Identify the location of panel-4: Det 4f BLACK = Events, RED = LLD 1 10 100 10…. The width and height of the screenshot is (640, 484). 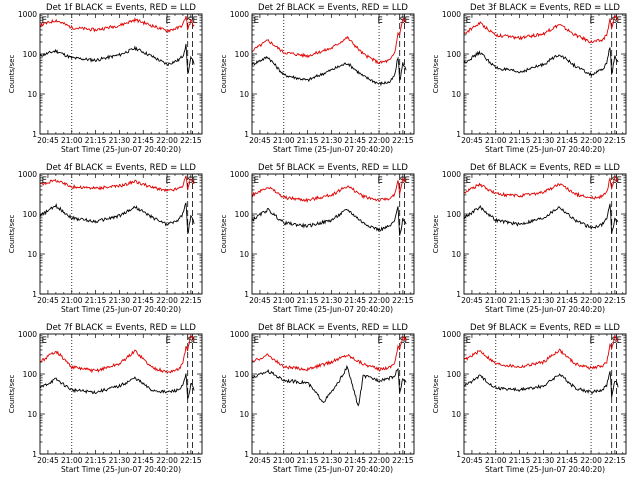
(105, 238).